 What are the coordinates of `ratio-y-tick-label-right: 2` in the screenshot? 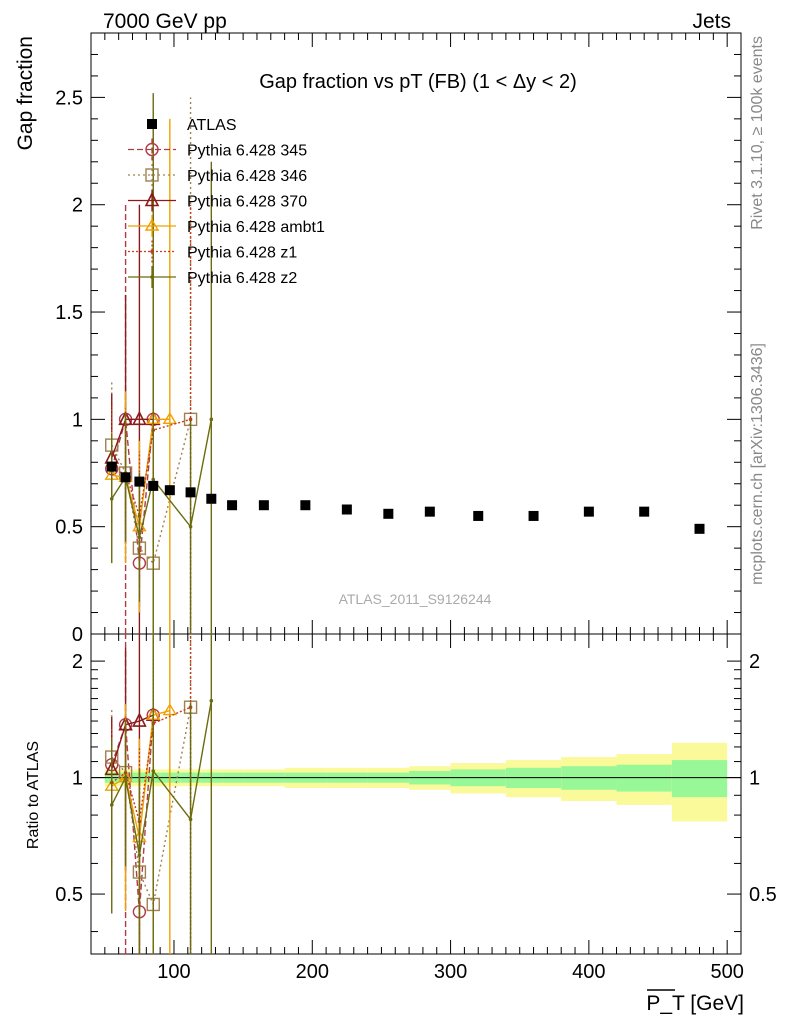 It's located at (754, 662).